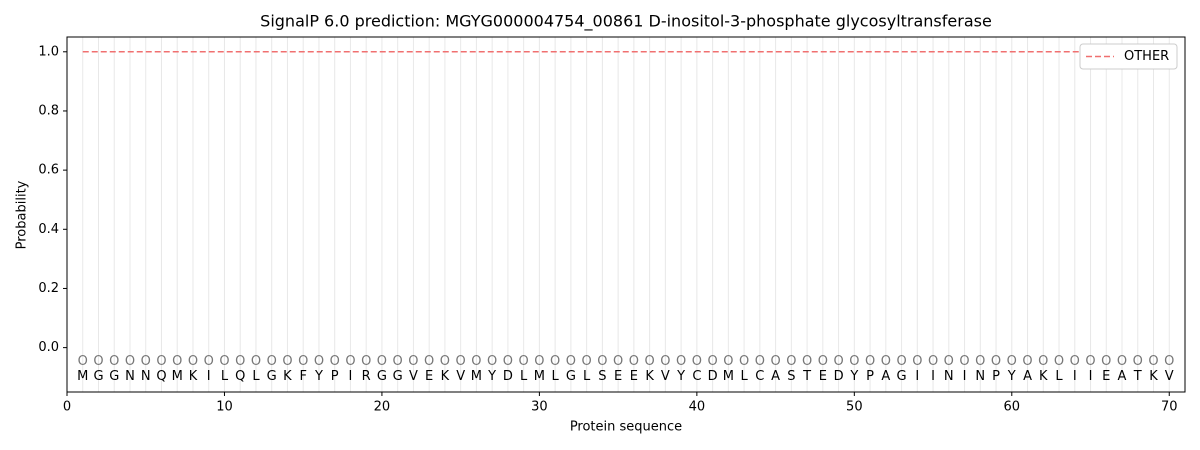 This screenshot has height=450, width=1200. What do you see at coordinates (67, 407) in the screenshot?
I see `x-tick-label: 0` at bounding box center [67, 407].